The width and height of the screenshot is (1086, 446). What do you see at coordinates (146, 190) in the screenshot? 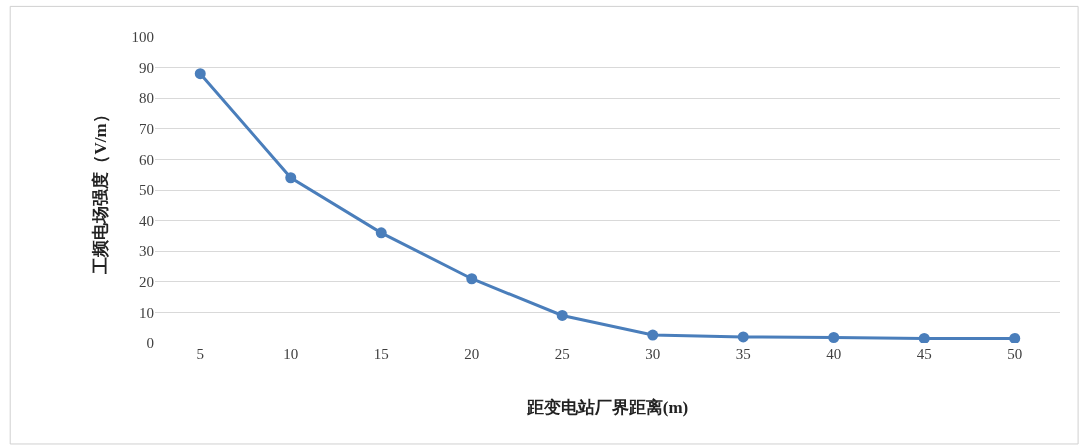
I see `y-tick-label: 50` at bounding box center [146, 190].